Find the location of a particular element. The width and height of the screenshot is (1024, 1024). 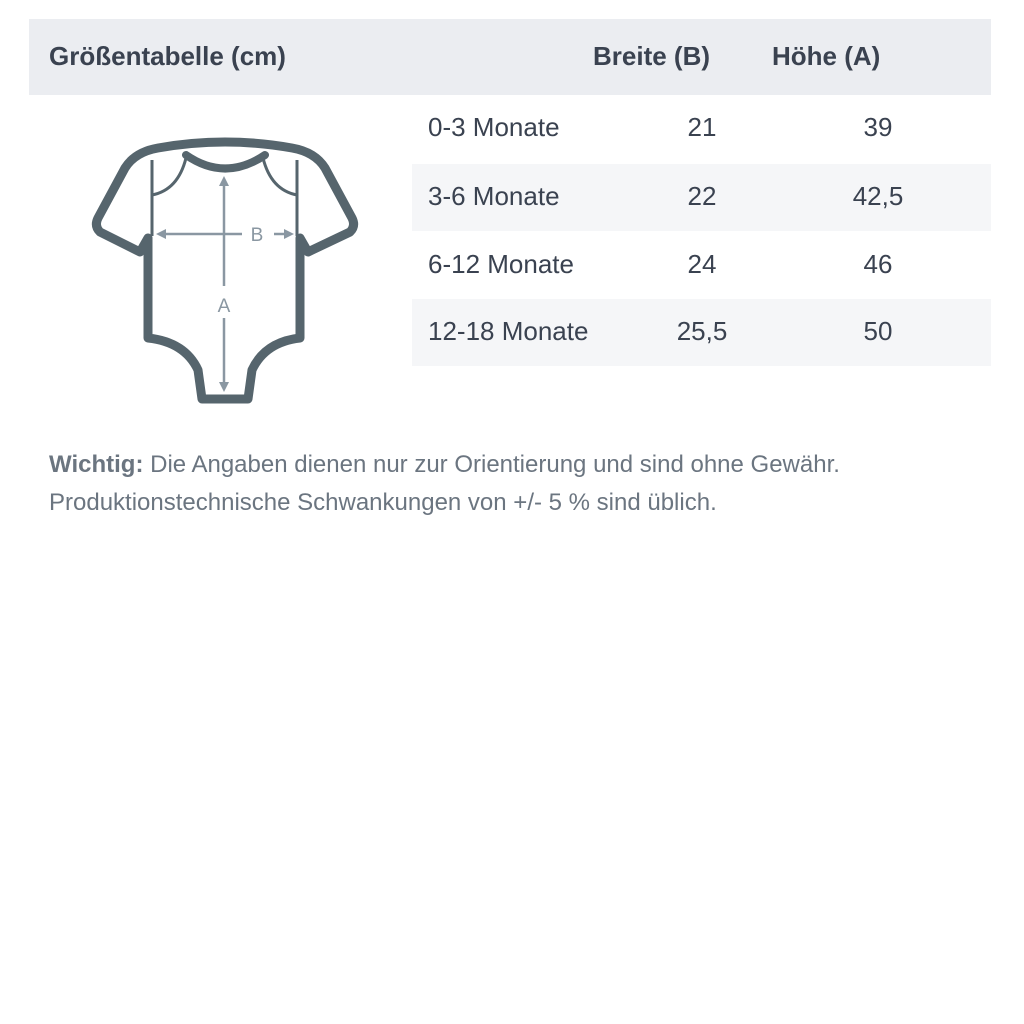

width-cell: 21 is located at coordinates (702, 127).